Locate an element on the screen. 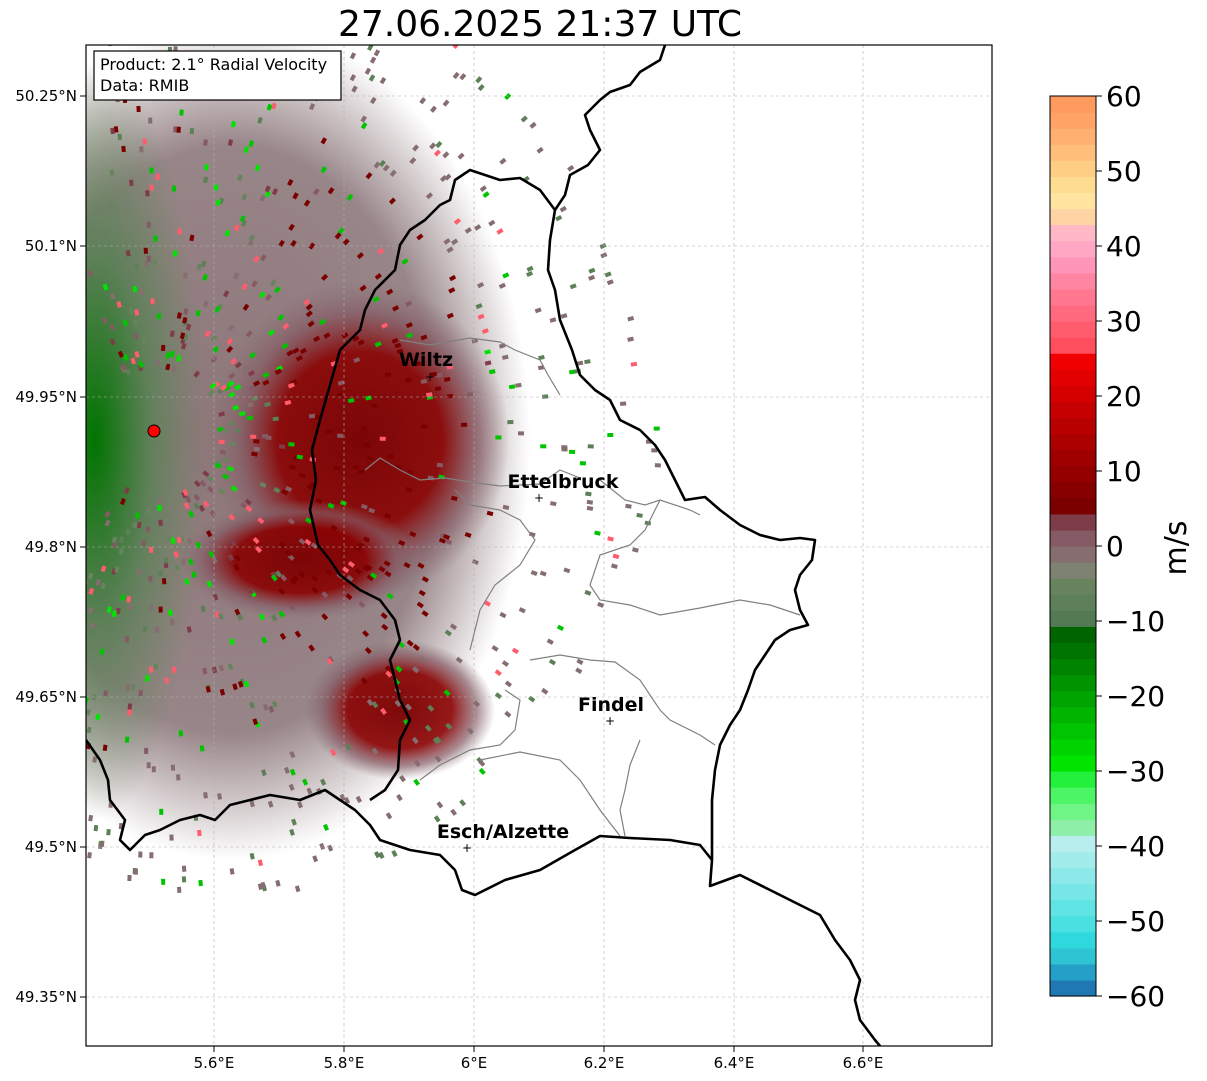 Image resolution: width=1207 pixels, height=1081 pixels. border-be-lu is located at coordinates (432, 485).